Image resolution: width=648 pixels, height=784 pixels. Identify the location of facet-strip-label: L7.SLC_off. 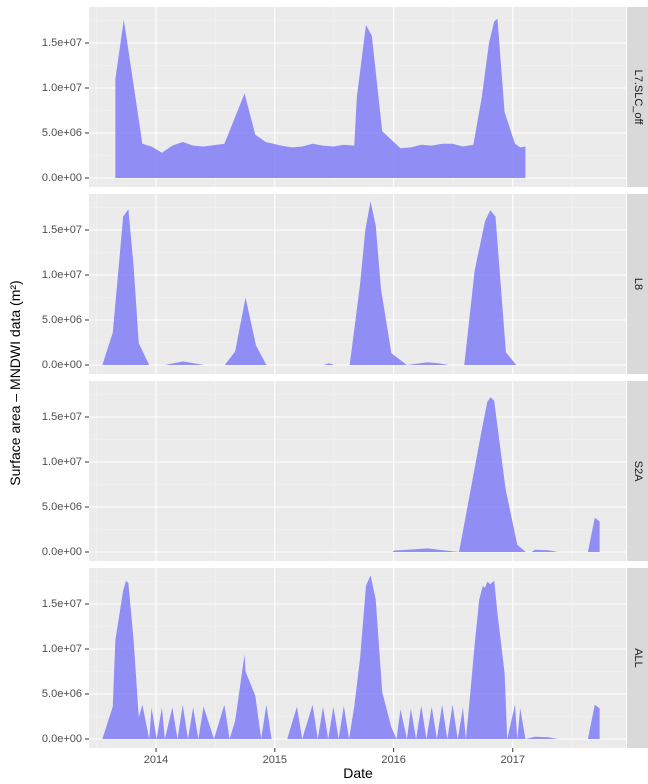
(638, 98).